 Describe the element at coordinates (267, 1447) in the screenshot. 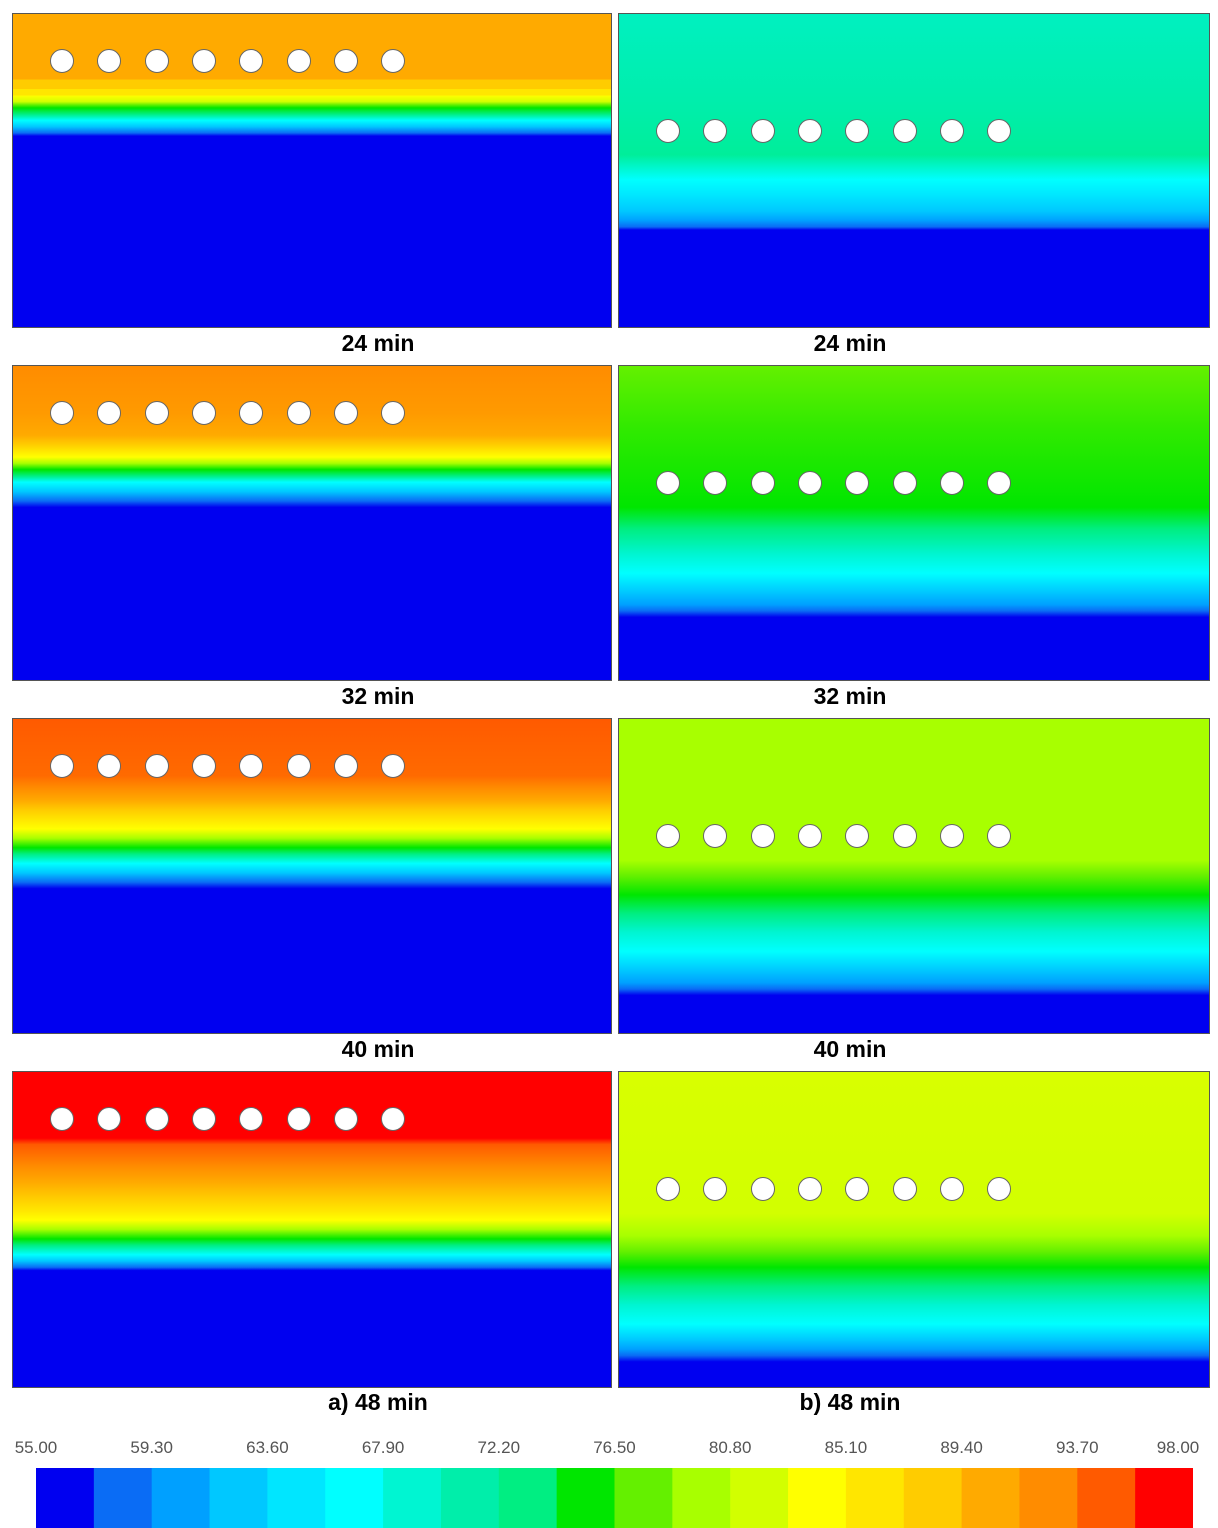

I see `colorbar-tick-label: 63.60` at that location.